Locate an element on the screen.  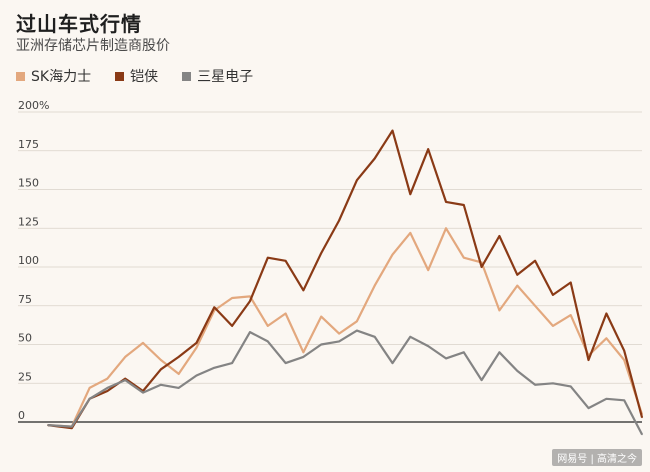
y-tick-label: 25 is located at coordinates (25, 376).